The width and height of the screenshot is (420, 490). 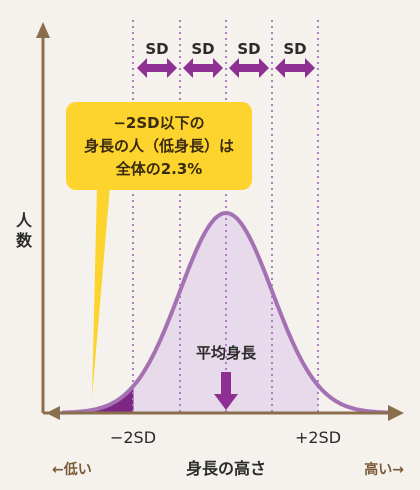 I want to click on callout-line-1: −2SD以下の, so click(x=159, y=122).